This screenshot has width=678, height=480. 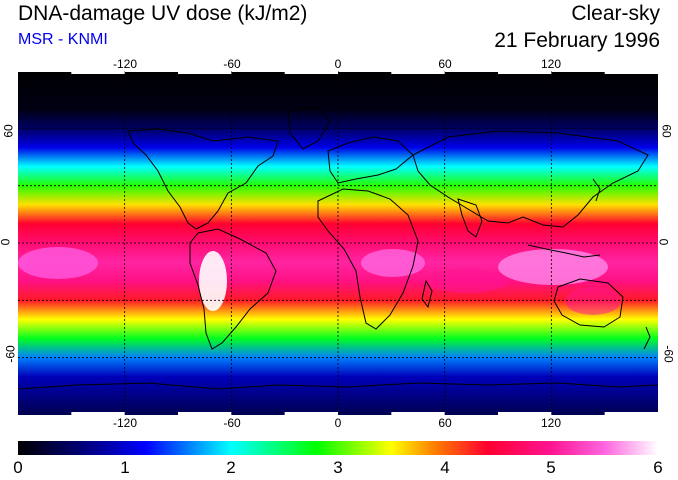 What do you see at coordinates (577, 40) in the screenshot?
I see `date-label: 21 February 1996` at bounding box center [577, 40].